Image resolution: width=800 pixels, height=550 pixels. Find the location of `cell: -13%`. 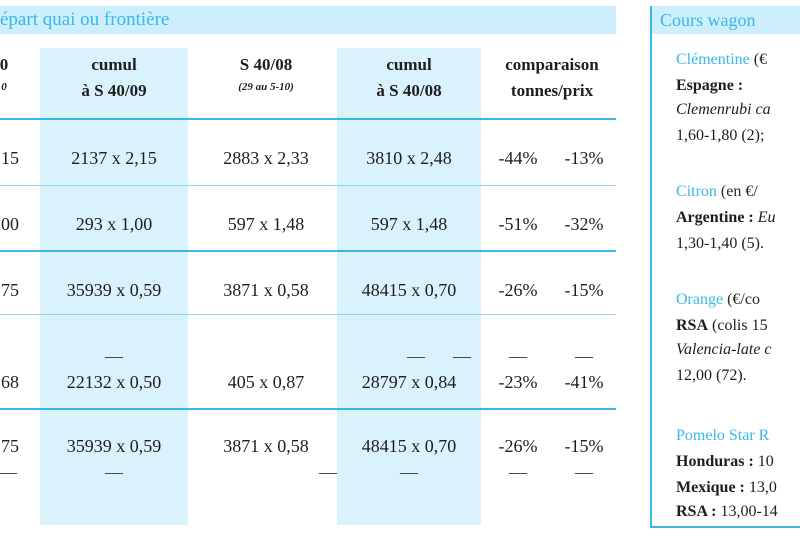

cell: -13% is located at coordinates (584, 158).